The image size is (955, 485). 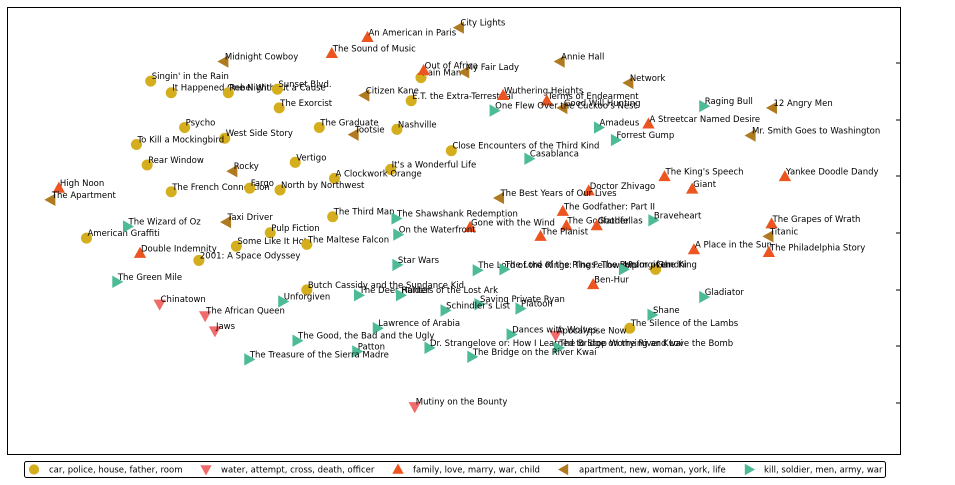 What do you see at coordinates (417, 125) in the screenshot?
I see `point-label: Nashville` at bounding box center [417, 125].